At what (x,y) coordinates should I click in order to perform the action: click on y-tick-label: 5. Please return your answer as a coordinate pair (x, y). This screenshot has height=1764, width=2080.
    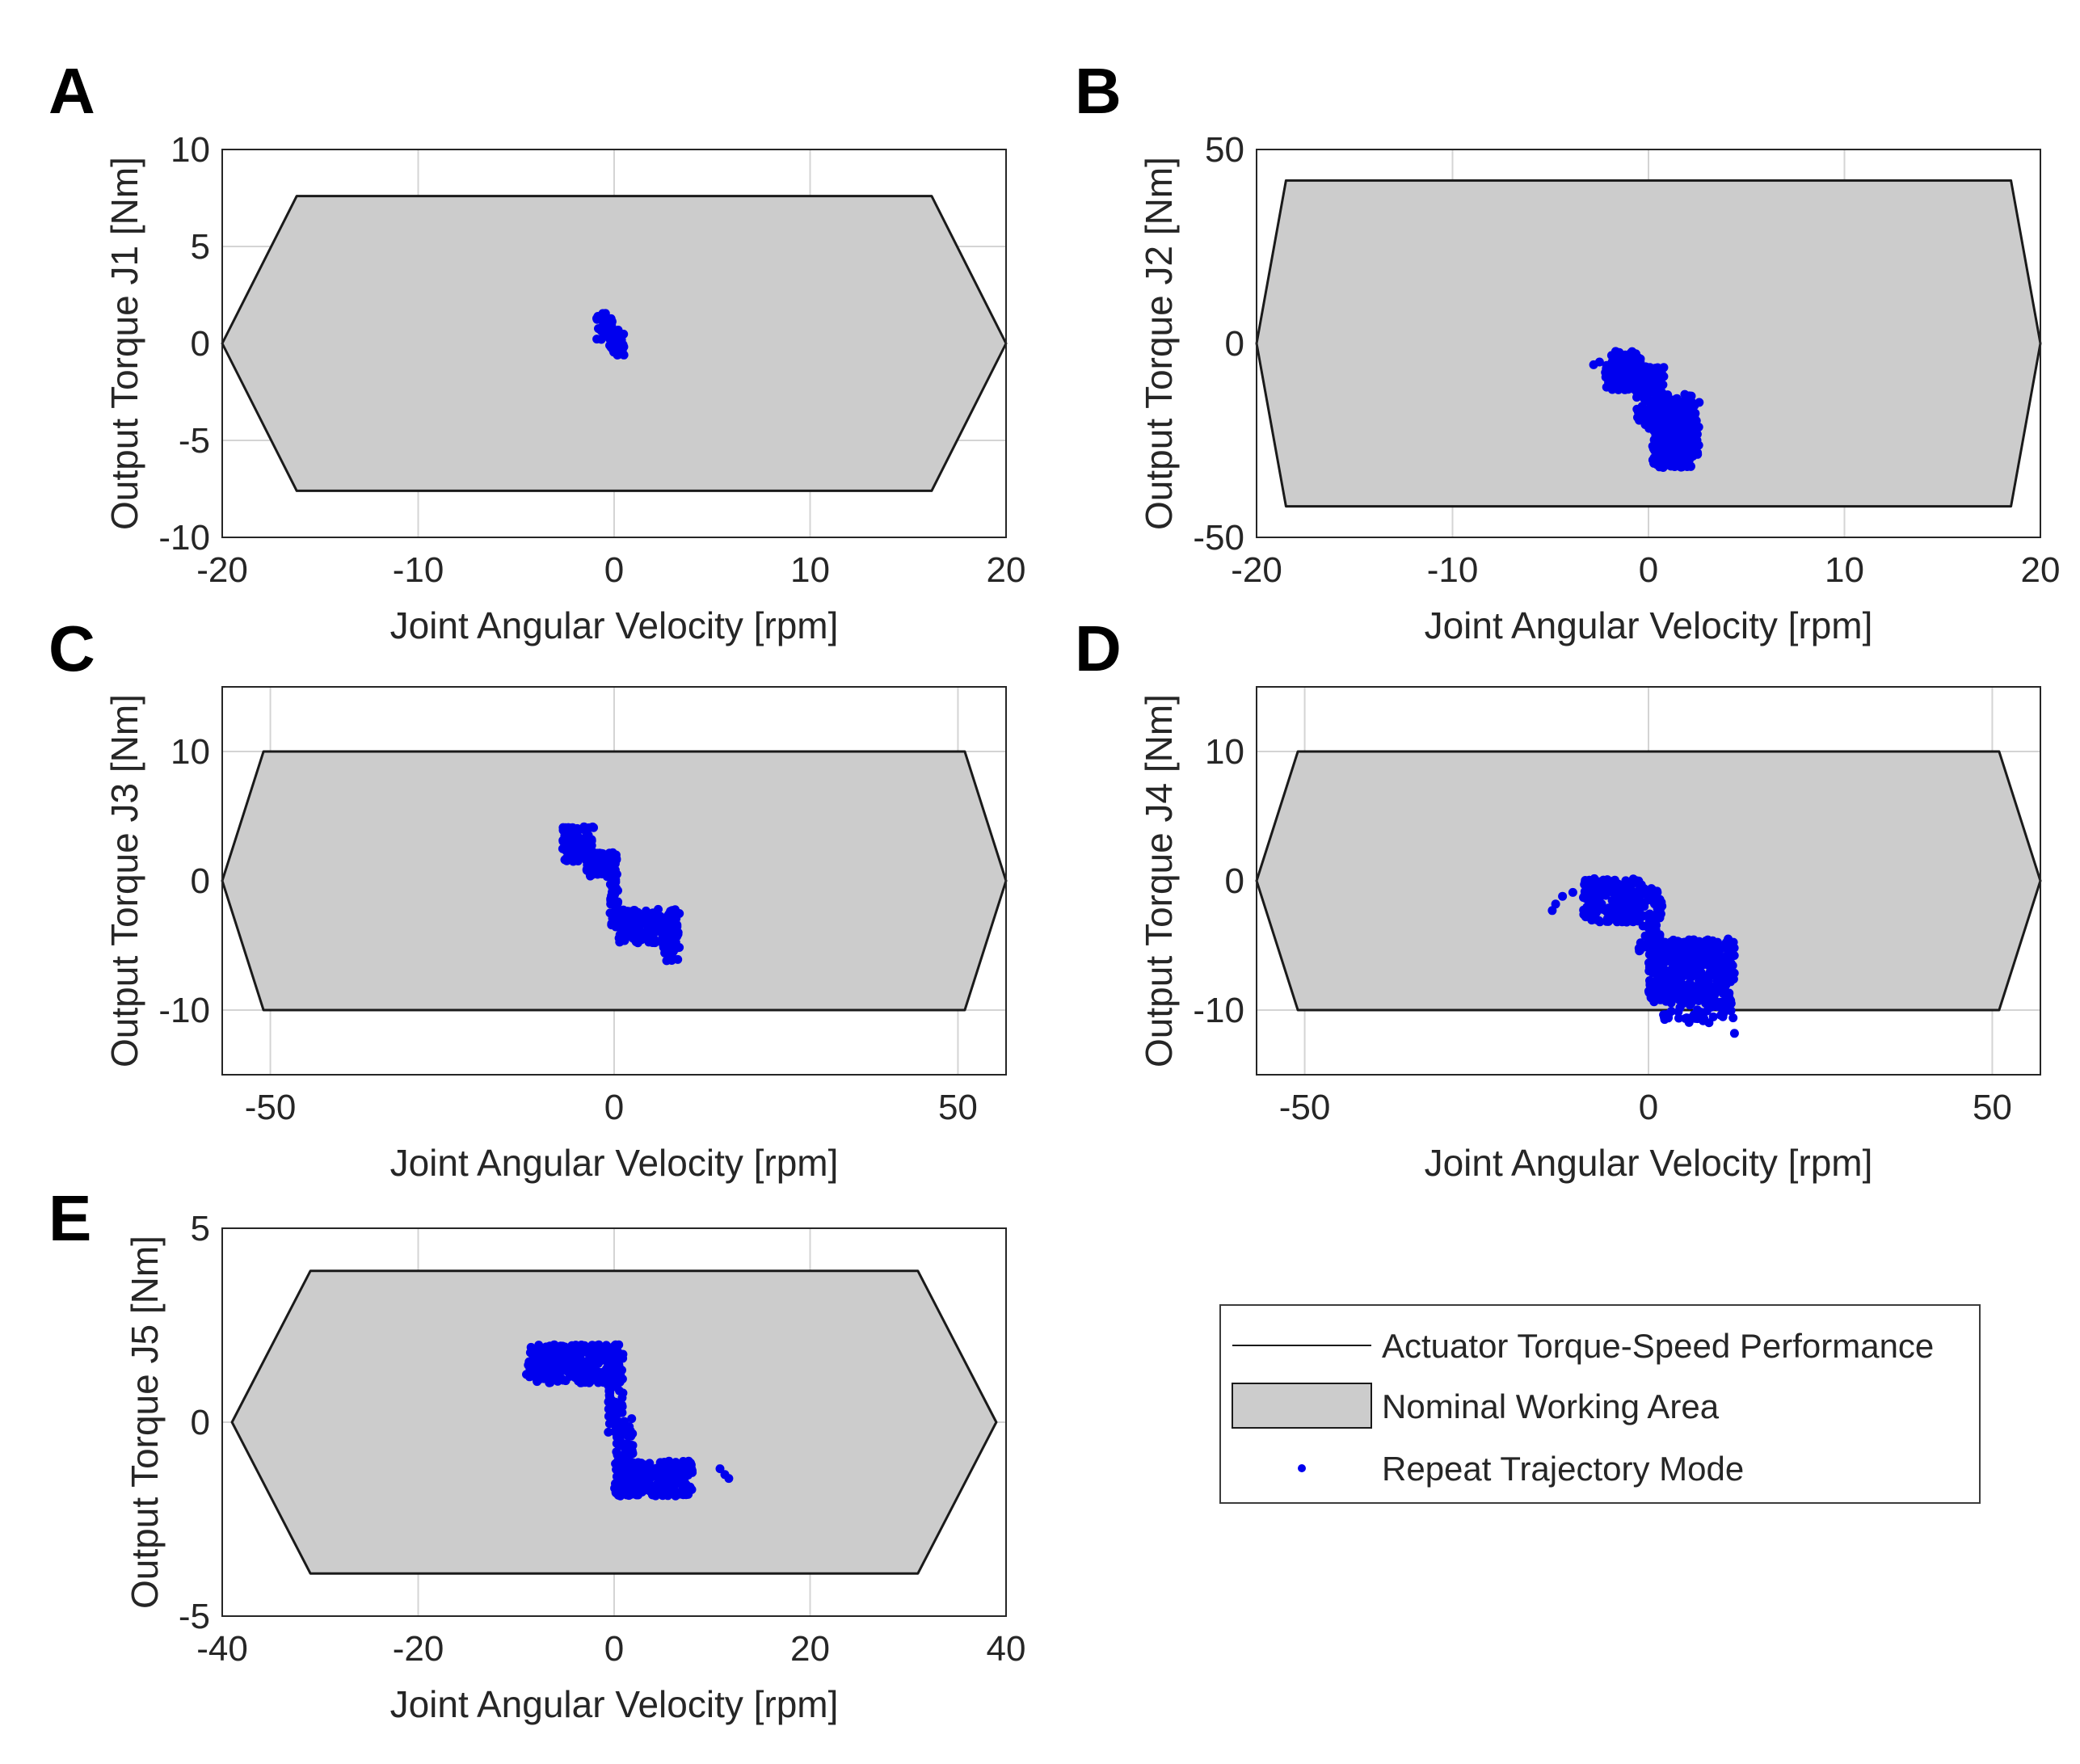
    Looking at the image, I should click on (200, 1228).